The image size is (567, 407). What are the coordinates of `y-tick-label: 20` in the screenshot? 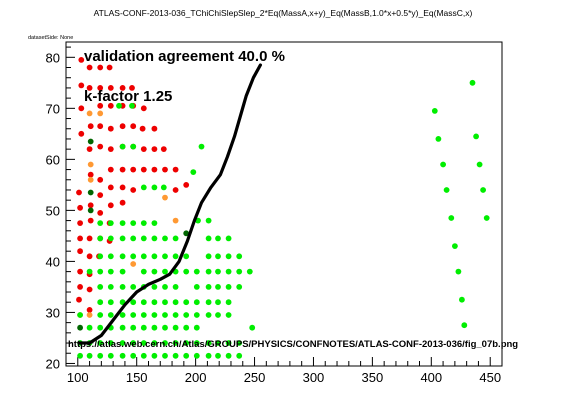 It's located at (53, 363).